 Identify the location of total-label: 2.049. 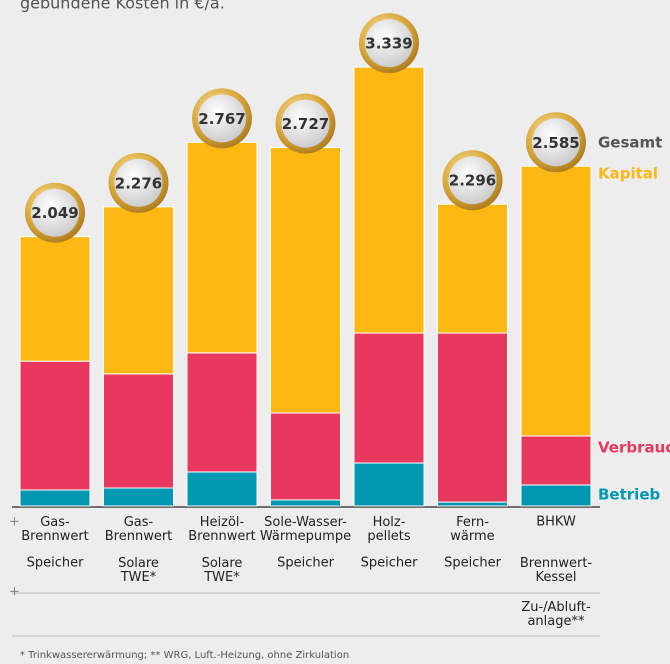
(54, 213).